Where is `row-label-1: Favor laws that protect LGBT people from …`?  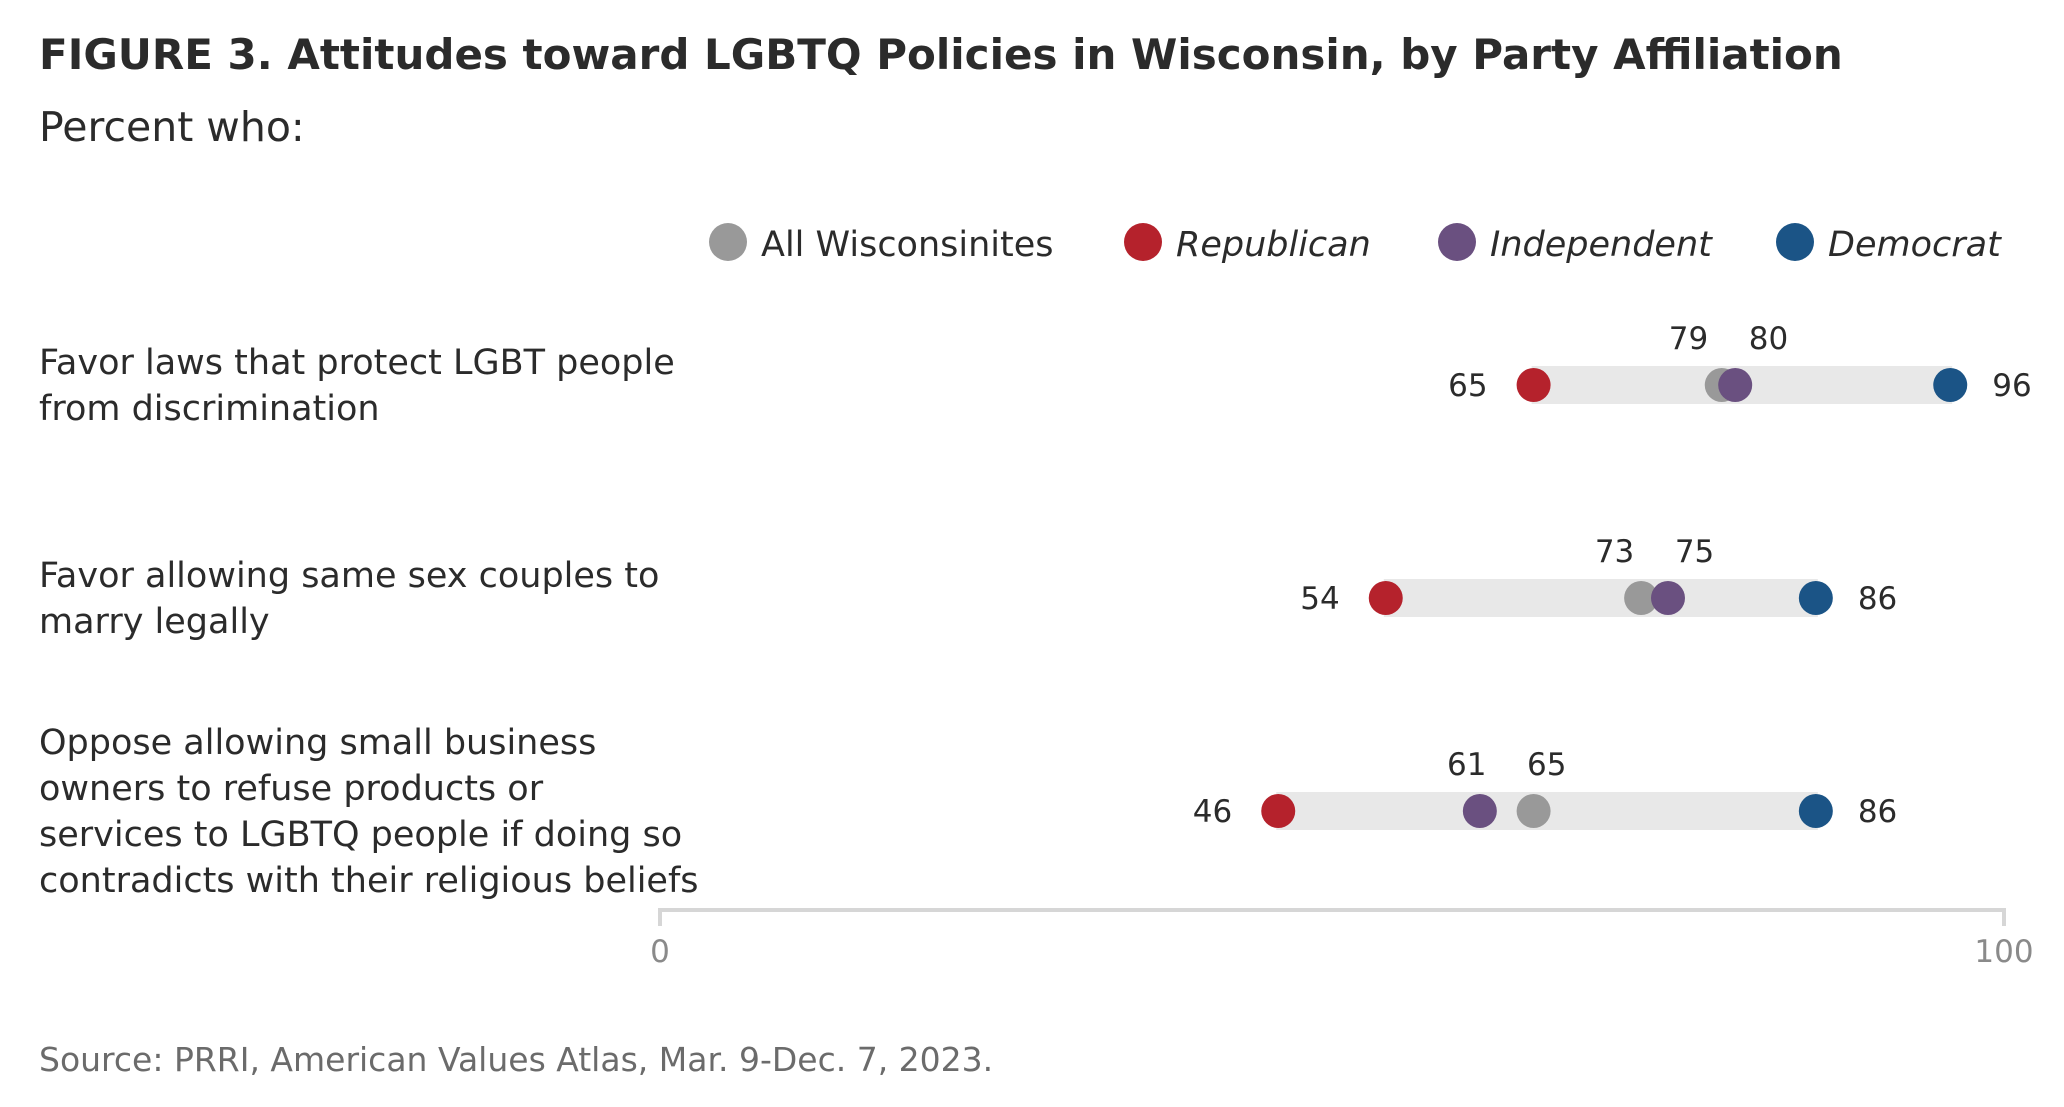
row-label-1: Favor laws that protect LGBT people from … is located at coordinates (357, 386).